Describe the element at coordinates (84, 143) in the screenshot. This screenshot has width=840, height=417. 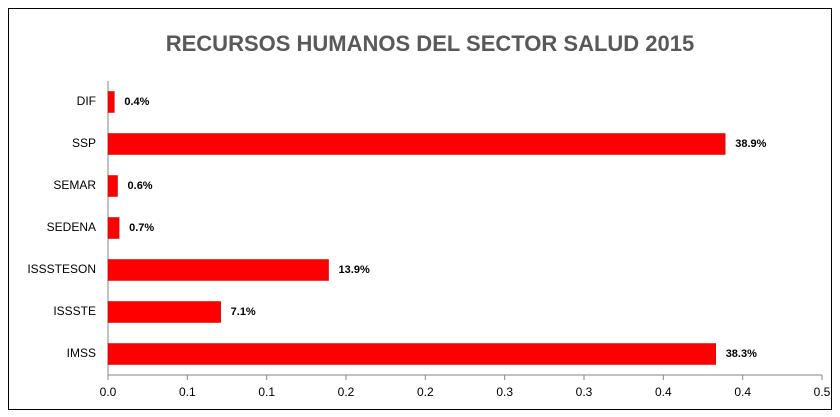
I see `y-tick-label: SSP` at that location.